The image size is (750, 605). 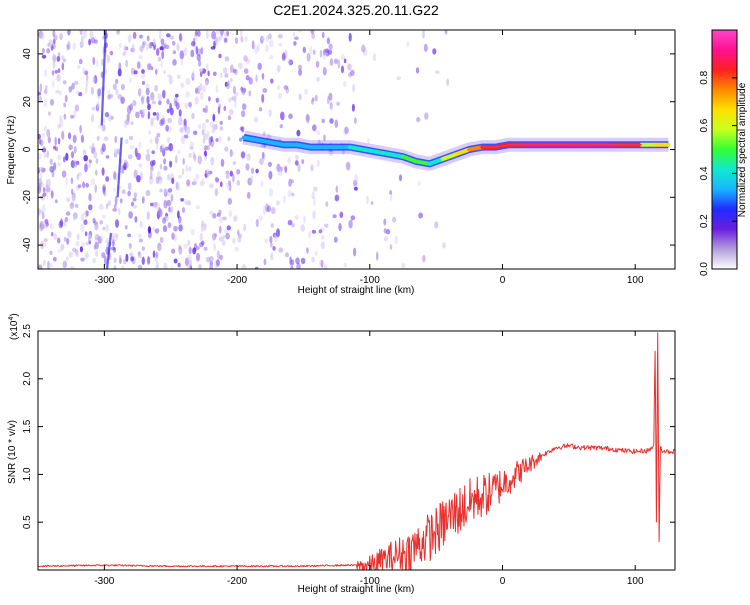 I want to click on colorbar-tick-label: 0.6, so click(x=704, y=125).